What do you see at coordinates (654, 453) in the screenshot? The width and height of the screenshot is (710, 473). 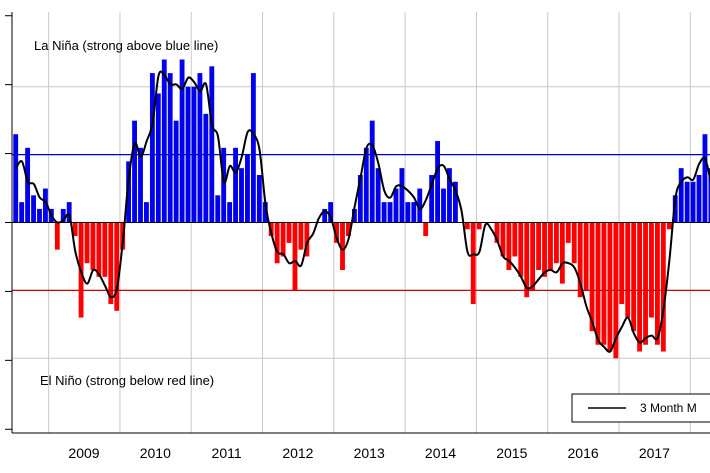 I see `x-tick-label: 2017` at bounding box center [654, 453].